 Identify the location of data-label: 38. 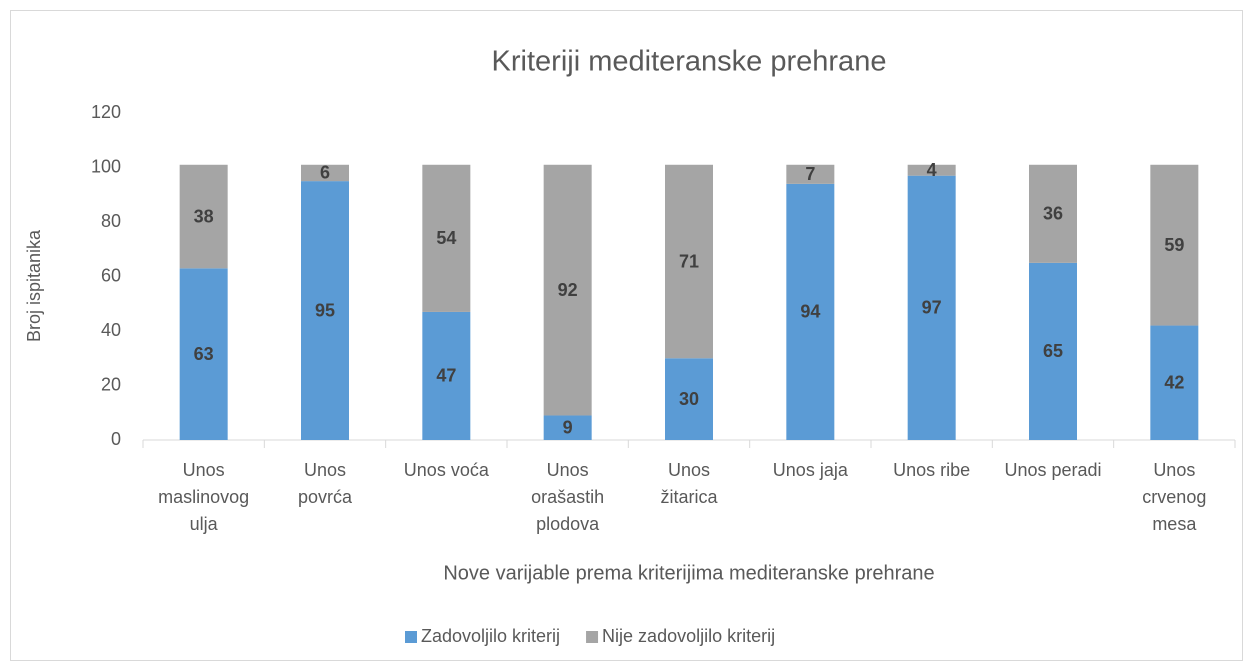
(204, 216).